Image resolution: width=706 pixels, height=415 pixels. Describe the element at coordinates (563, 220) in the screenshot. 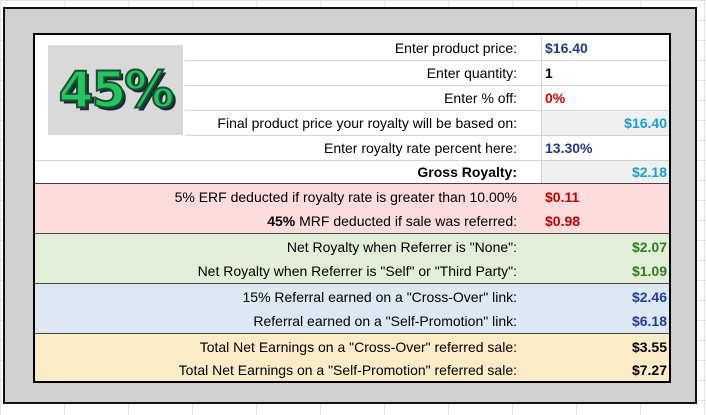

I see `mrf-value: $0.98` at that location.